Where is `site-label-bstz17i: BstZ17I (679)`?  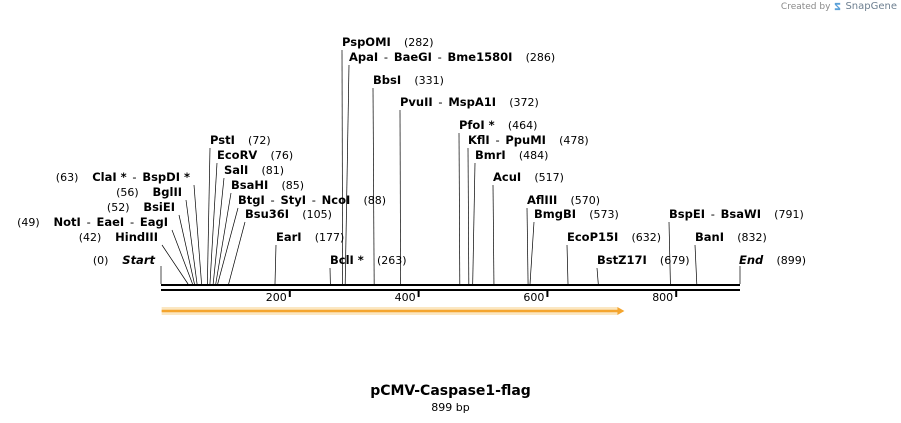 site-label-bstz17i: BstZ17I (679) is located at coordinates (643, 260).